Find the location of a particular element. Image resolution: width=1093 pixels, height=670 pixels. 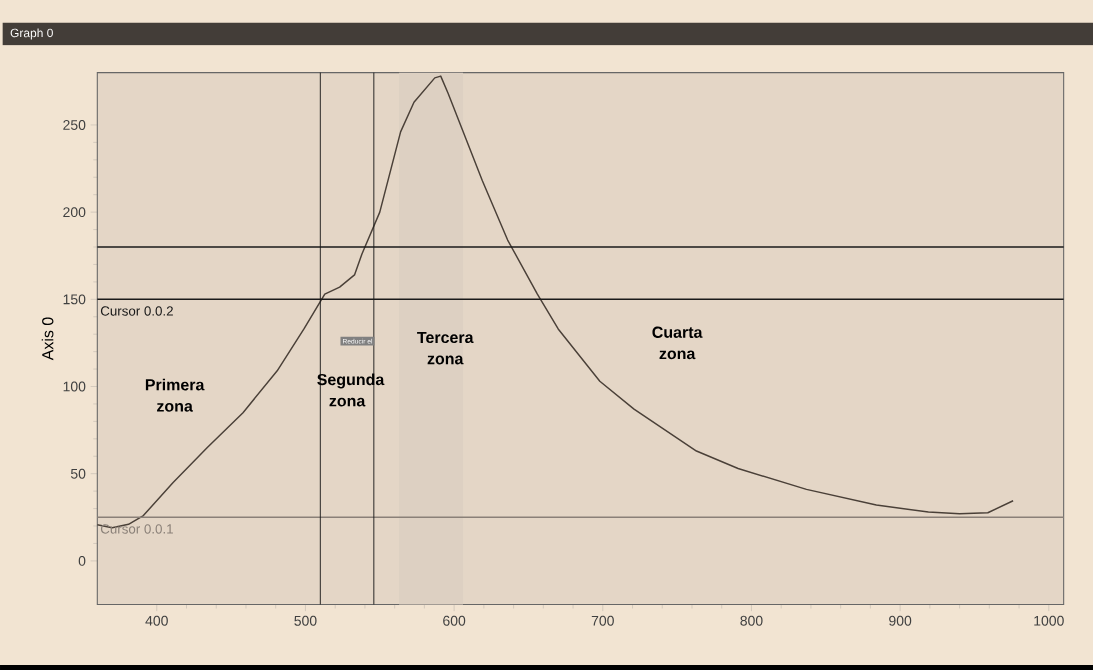

y-tick-label: 150 is located at coordinates (74, 299).